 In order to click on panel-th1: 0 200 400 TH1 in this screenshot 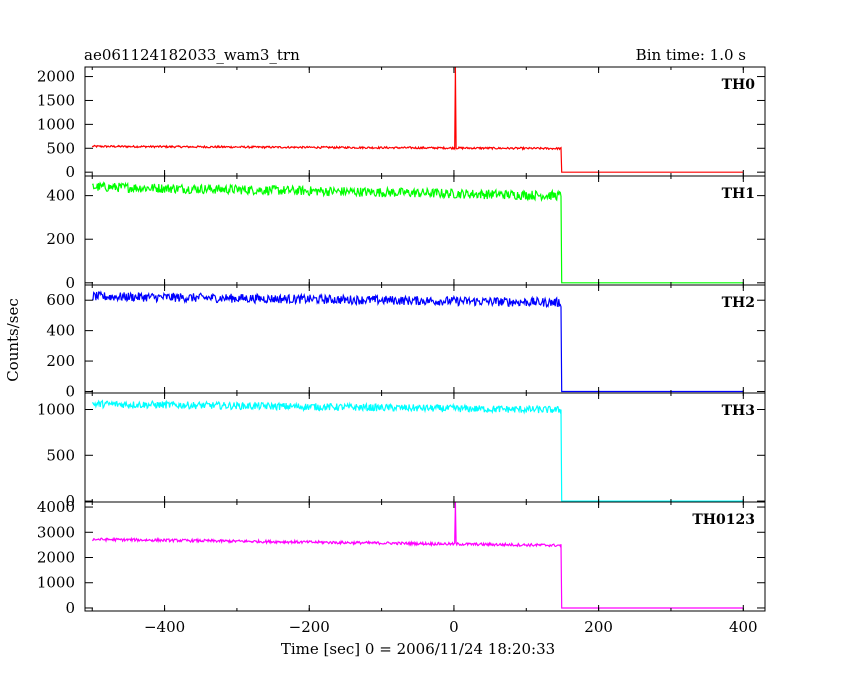, I will do `click(406, 233)`.